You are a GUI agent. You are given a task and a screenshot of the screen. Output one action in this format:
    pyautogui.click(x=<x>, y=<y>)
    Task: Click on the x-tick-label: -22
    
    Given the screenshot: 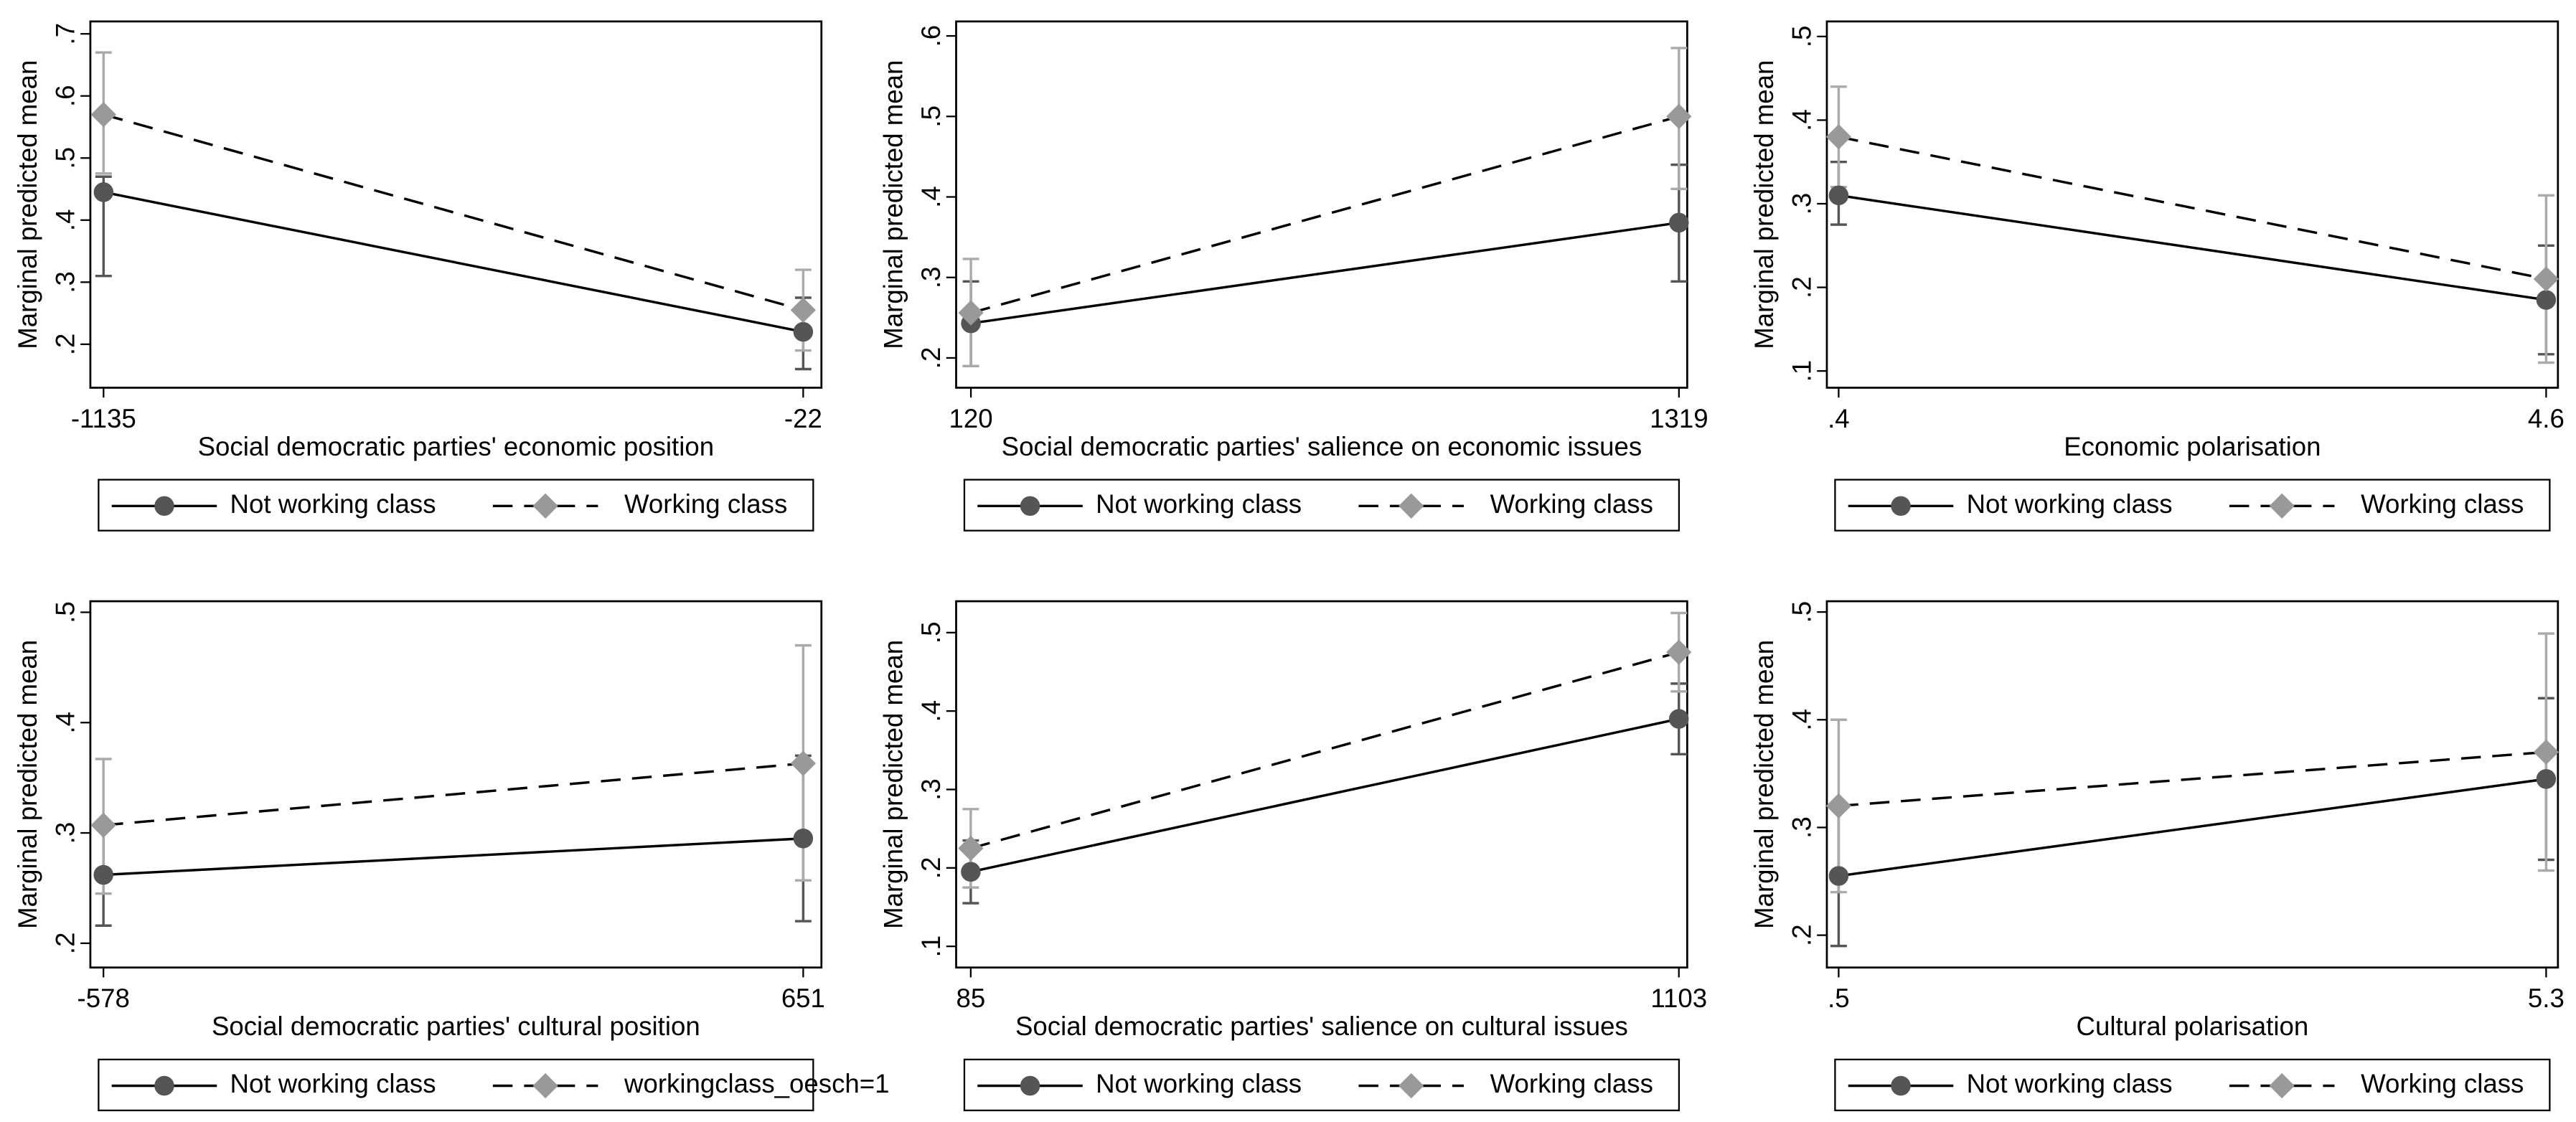 What is the action you would take?
    pyautogui.click(x=803, y=418)
    